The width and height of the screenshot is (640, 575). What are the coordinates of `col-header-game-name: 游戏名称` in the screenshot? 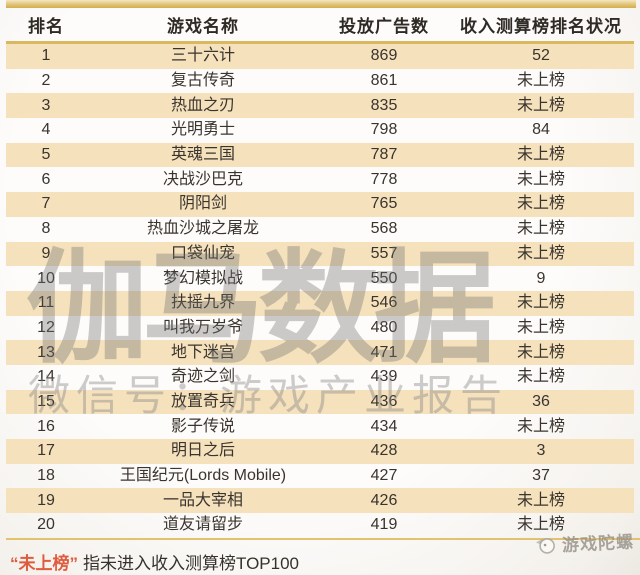 It's located at (203, 26).